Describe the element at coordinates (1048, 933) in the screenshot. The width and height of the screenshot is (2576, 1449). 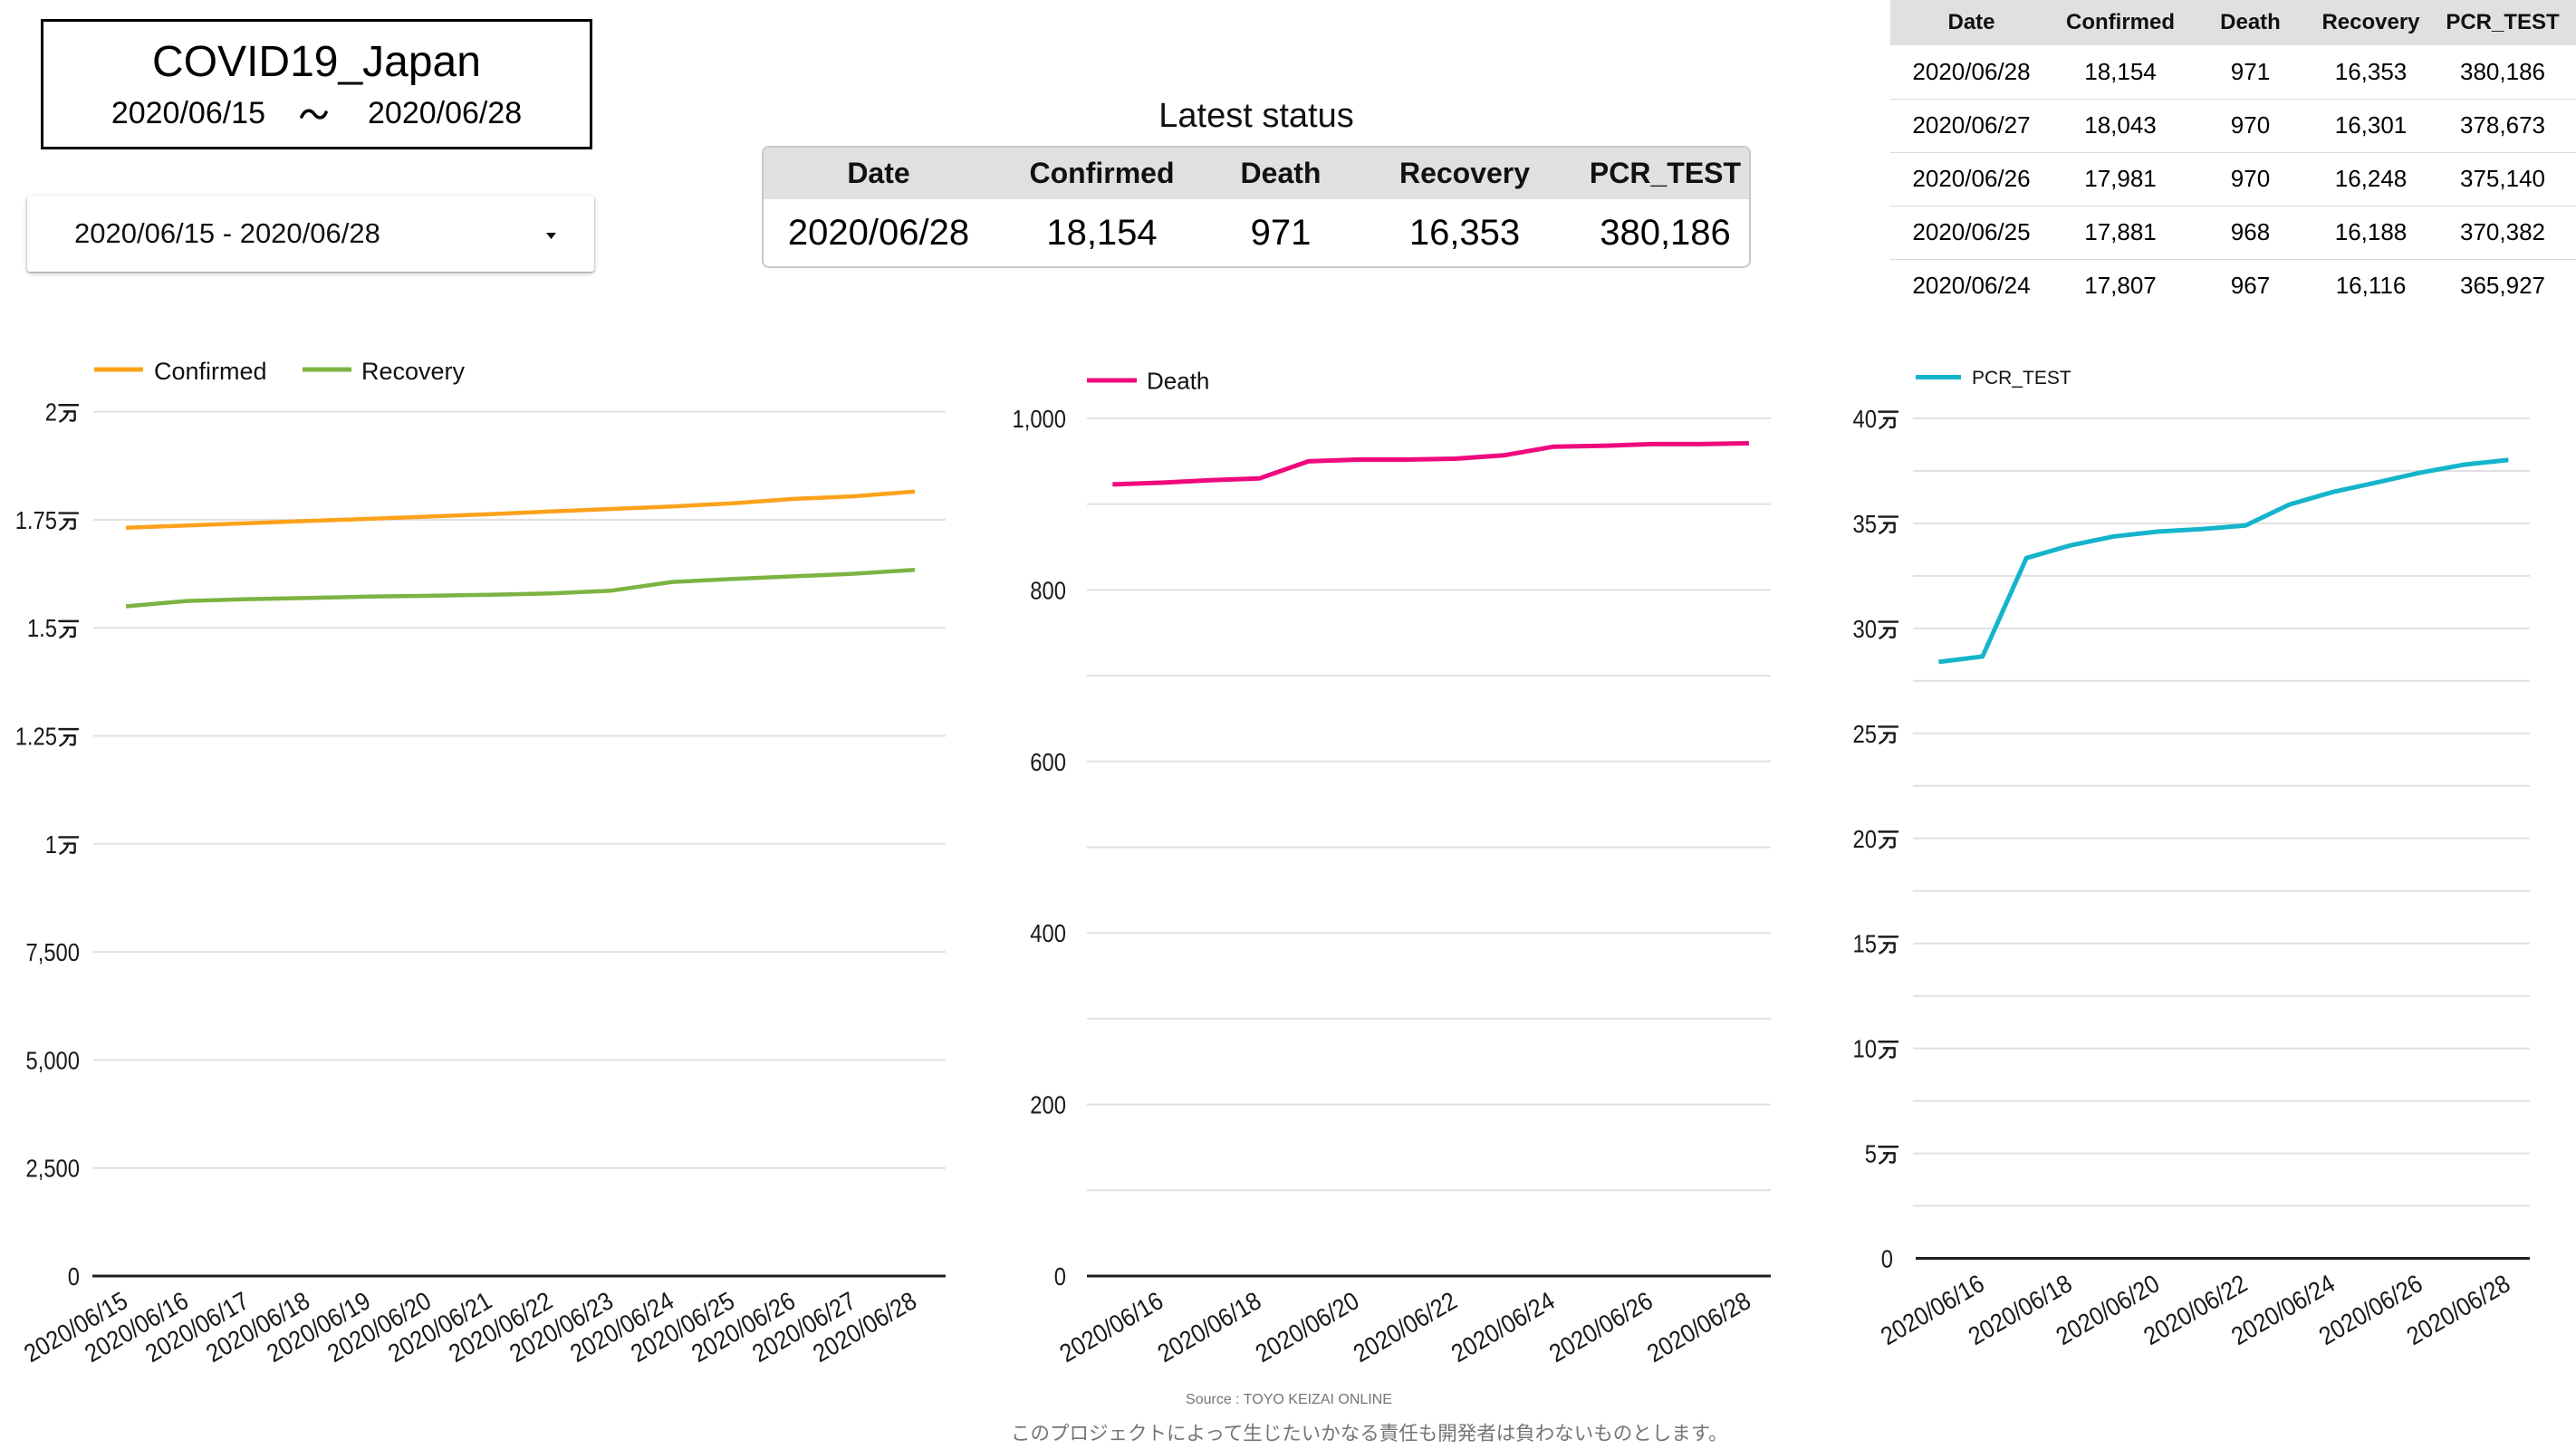
I see `svg-text: 400` at that location.